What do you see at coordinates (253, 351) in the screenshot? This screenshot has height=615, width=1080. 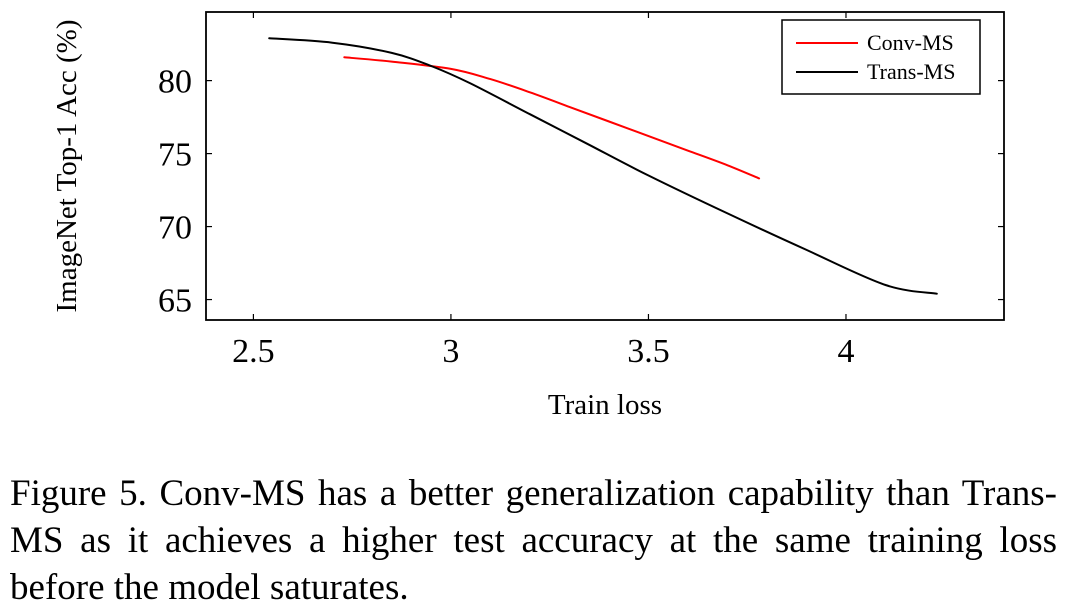 I see `x-tick-label: 2.5` at bounding box center [253, 351].